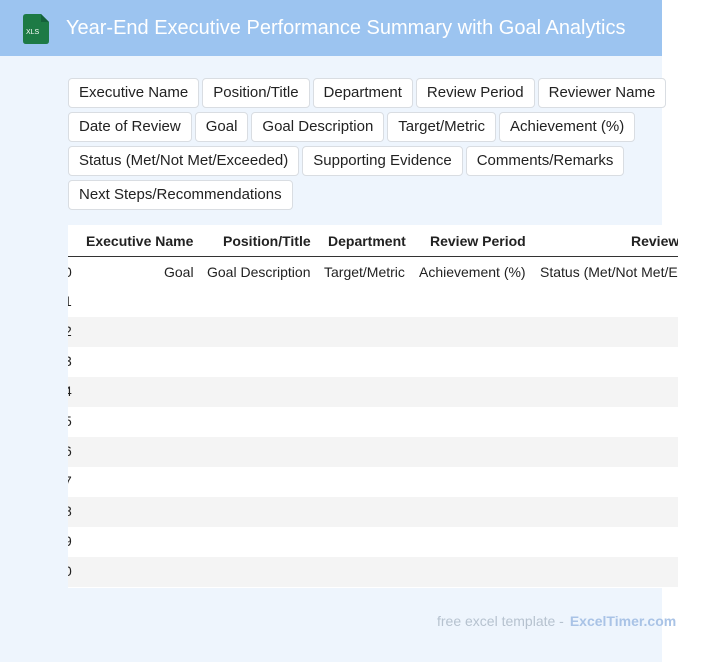 The width and height of the screenshot is (702, 662). Describe the element at coordinates (475, 93) in the screenshot. I see `field-tag: Review Period` at that location.